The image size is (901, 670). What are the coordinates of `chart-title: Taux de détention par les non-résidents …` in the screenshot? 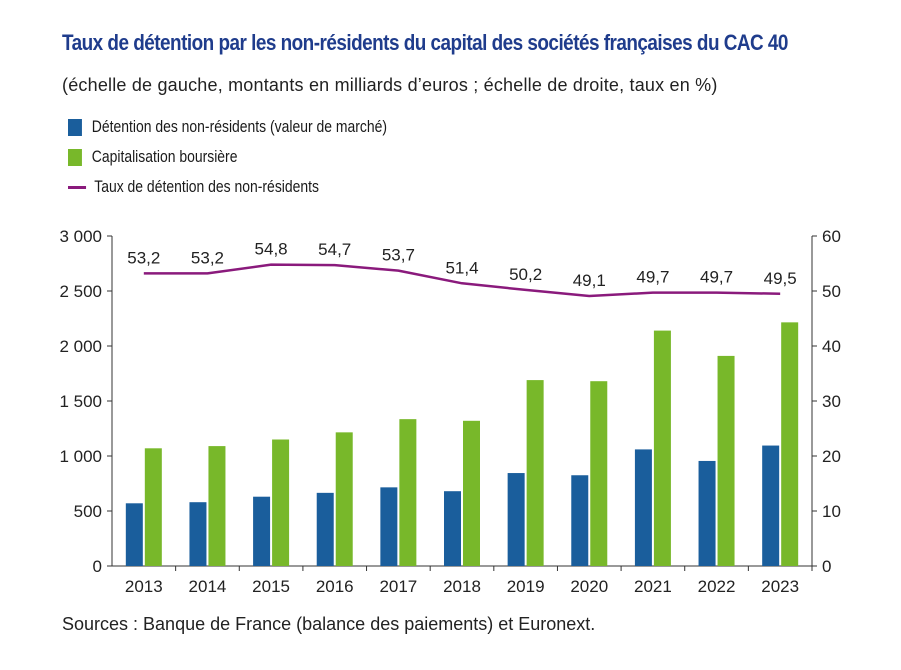 It's located at (425, 42).